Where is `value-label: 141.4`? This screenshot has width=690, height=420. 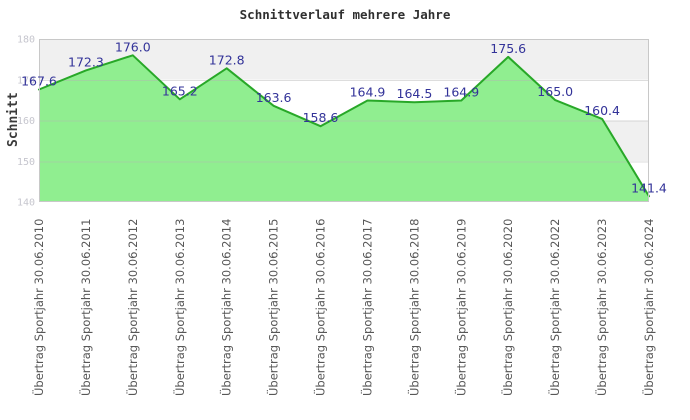
value-label: 141.4 is located at coordinates (649, 187).